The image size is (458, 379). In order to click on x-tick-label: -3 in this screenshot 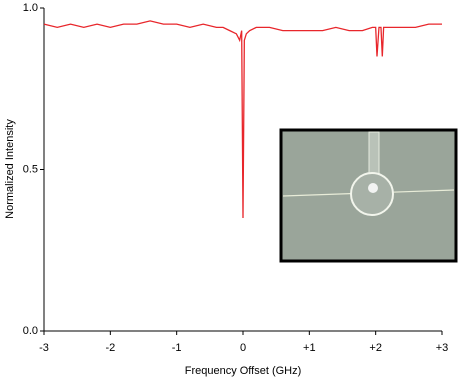, I will do `click(44, 348)`.